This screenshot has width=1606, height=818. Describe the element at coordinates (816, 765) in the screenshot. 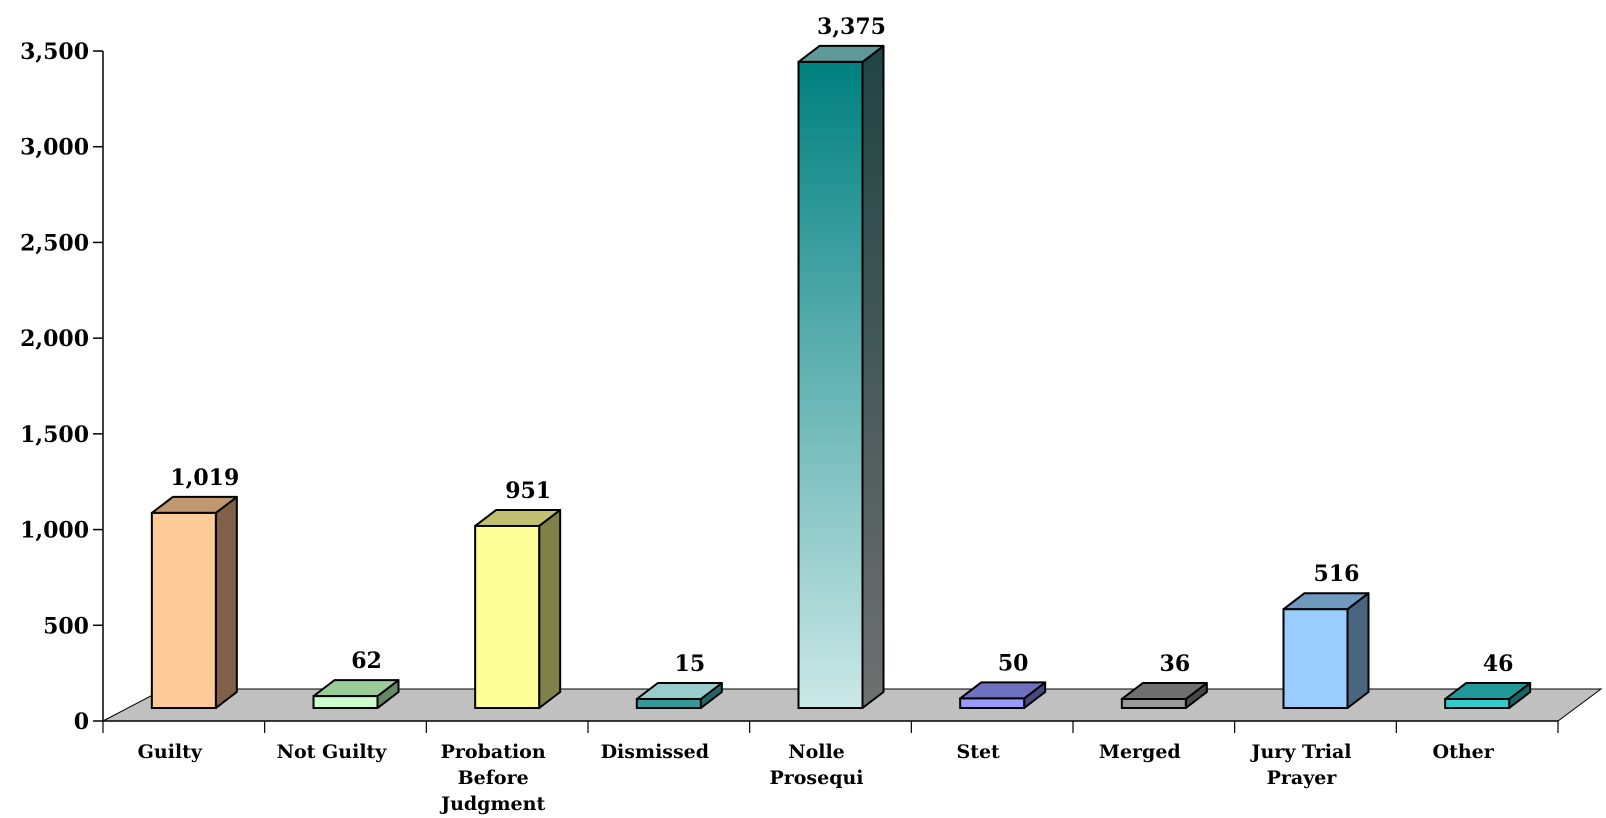

I see `category-label: Nolle Prosequi` at that location.